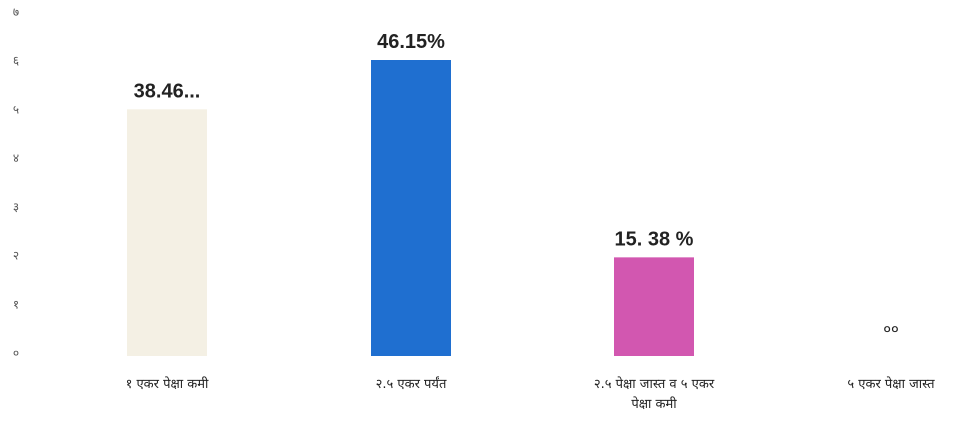 Image resolution: width=971 pixels, height=425 pixels. Describe the element at coordinates (16, 182) in the screenshot. I see `y-axis: ० १ २ ३ ४ ५ ६ ७` at that location.